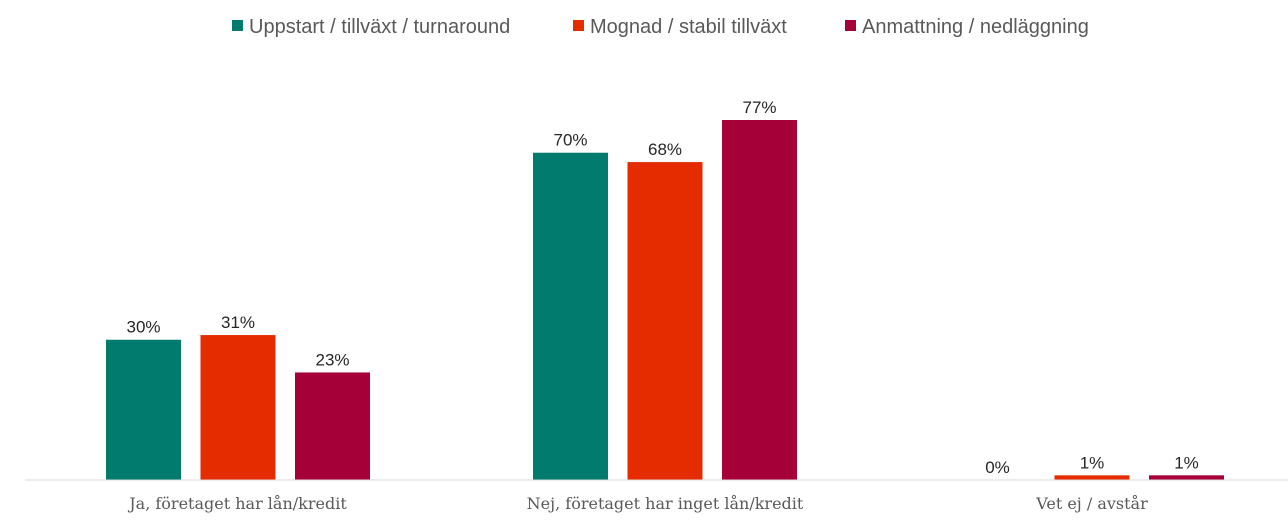 The height and width of the screenshot is (528, 1288). I want to click on category-label-1: Ja, företaget har lån/kredit, so click(237, 503).